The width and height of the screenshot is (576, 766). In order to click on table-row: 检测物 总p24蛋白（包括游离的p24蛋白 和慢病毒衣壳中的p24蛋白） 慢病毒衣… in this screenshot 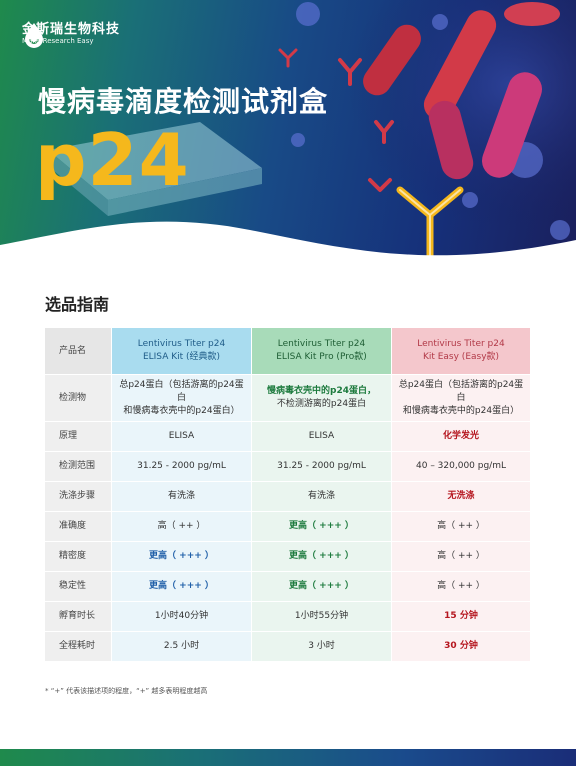, I will do `click(288, 398)`.